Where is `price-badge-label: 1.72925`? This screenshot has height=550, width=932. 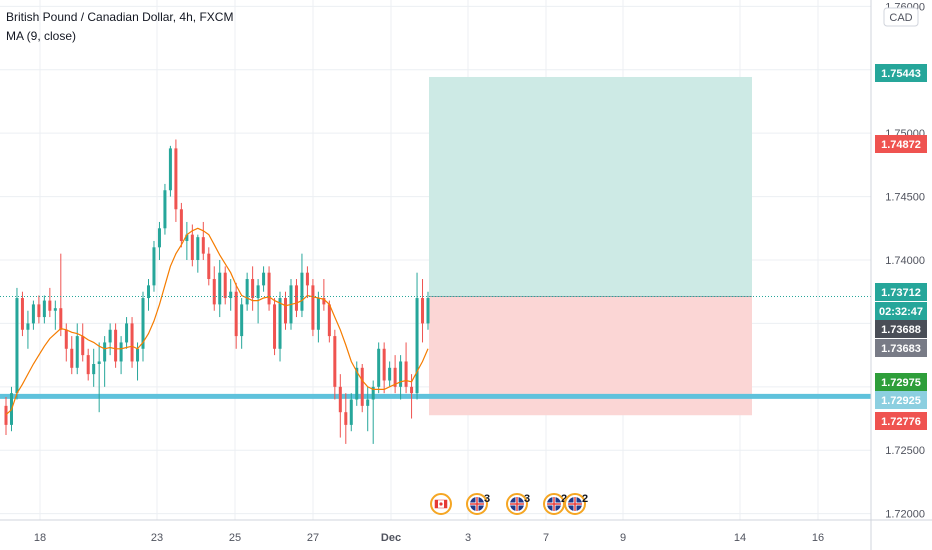 price-badge-label: 1.72925 is located at coordinates (901, 401).